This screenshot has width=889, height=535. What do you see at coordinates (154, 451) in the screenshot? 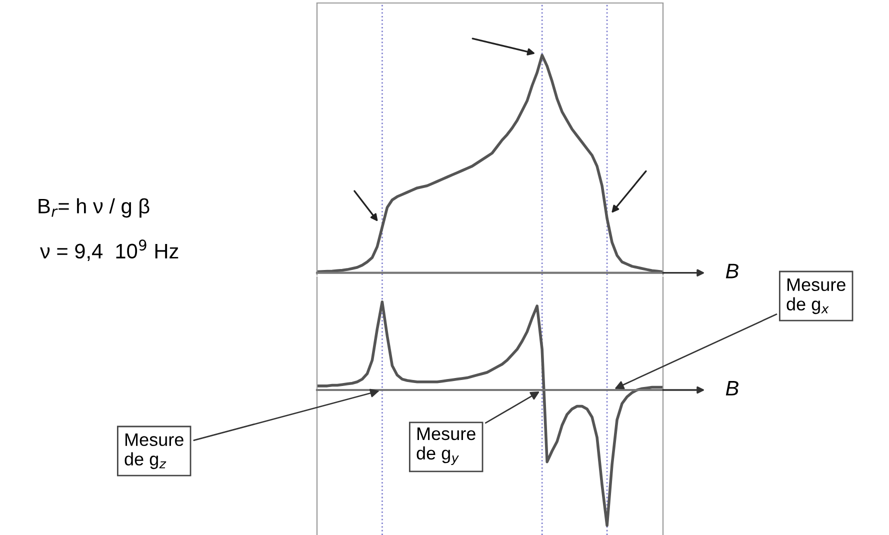
I see `text: Mesure de g$_{z}$` at bounding box center [154, 451].